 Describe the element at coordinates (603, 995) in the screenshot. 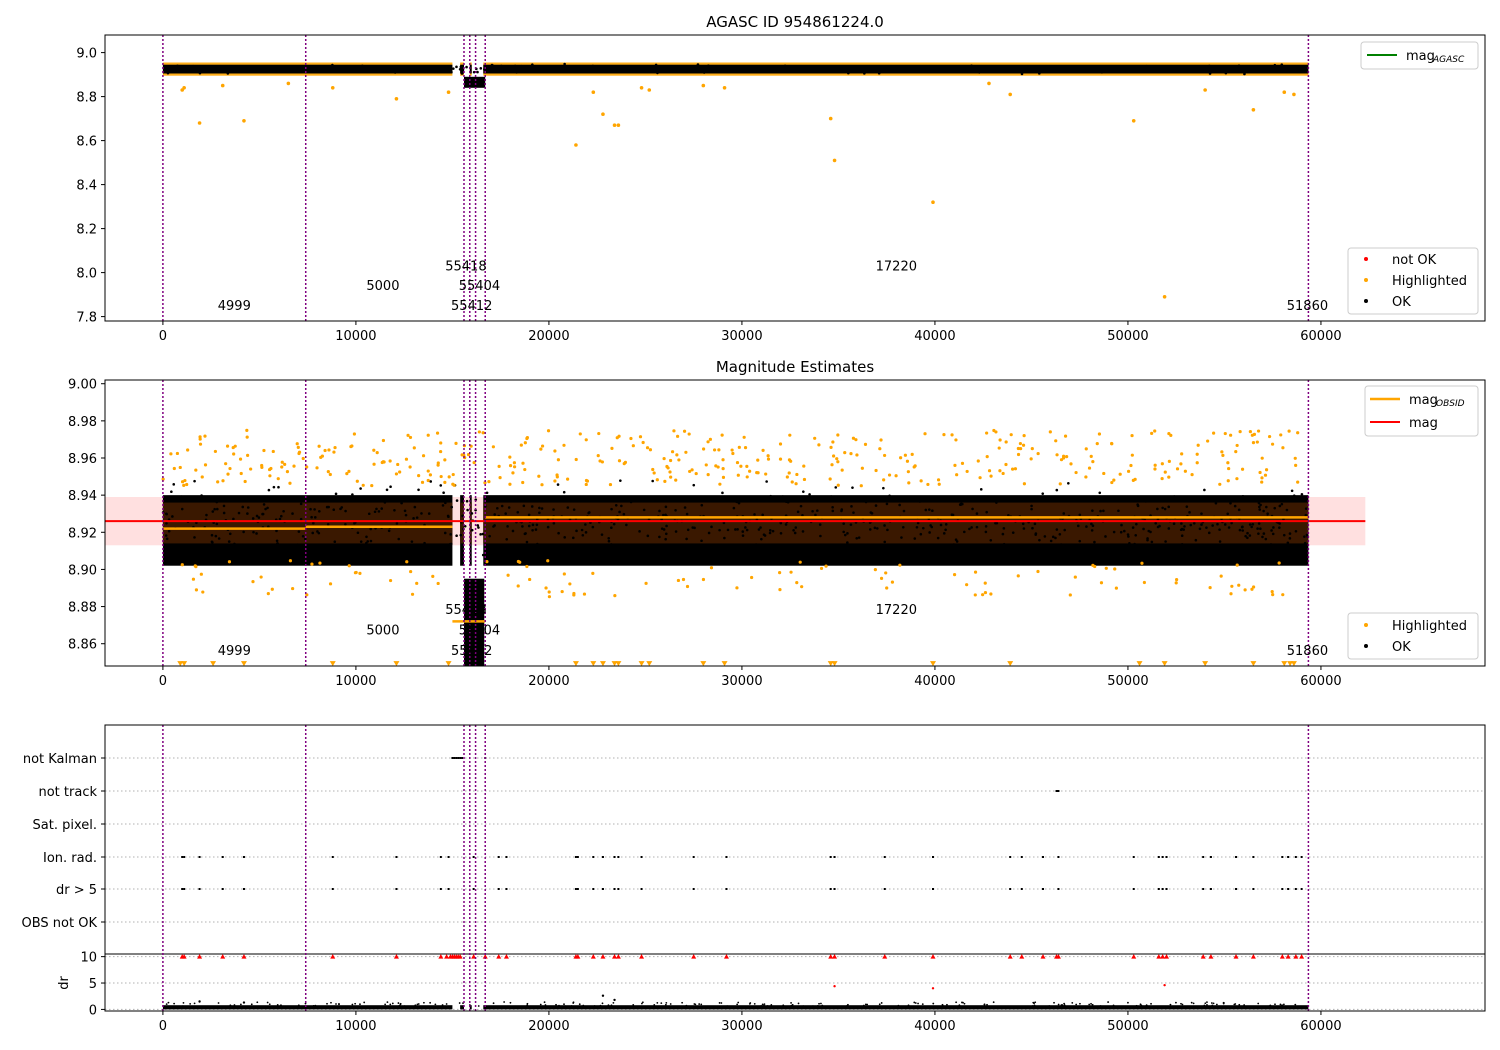

I see `dr-outlier` at that location.